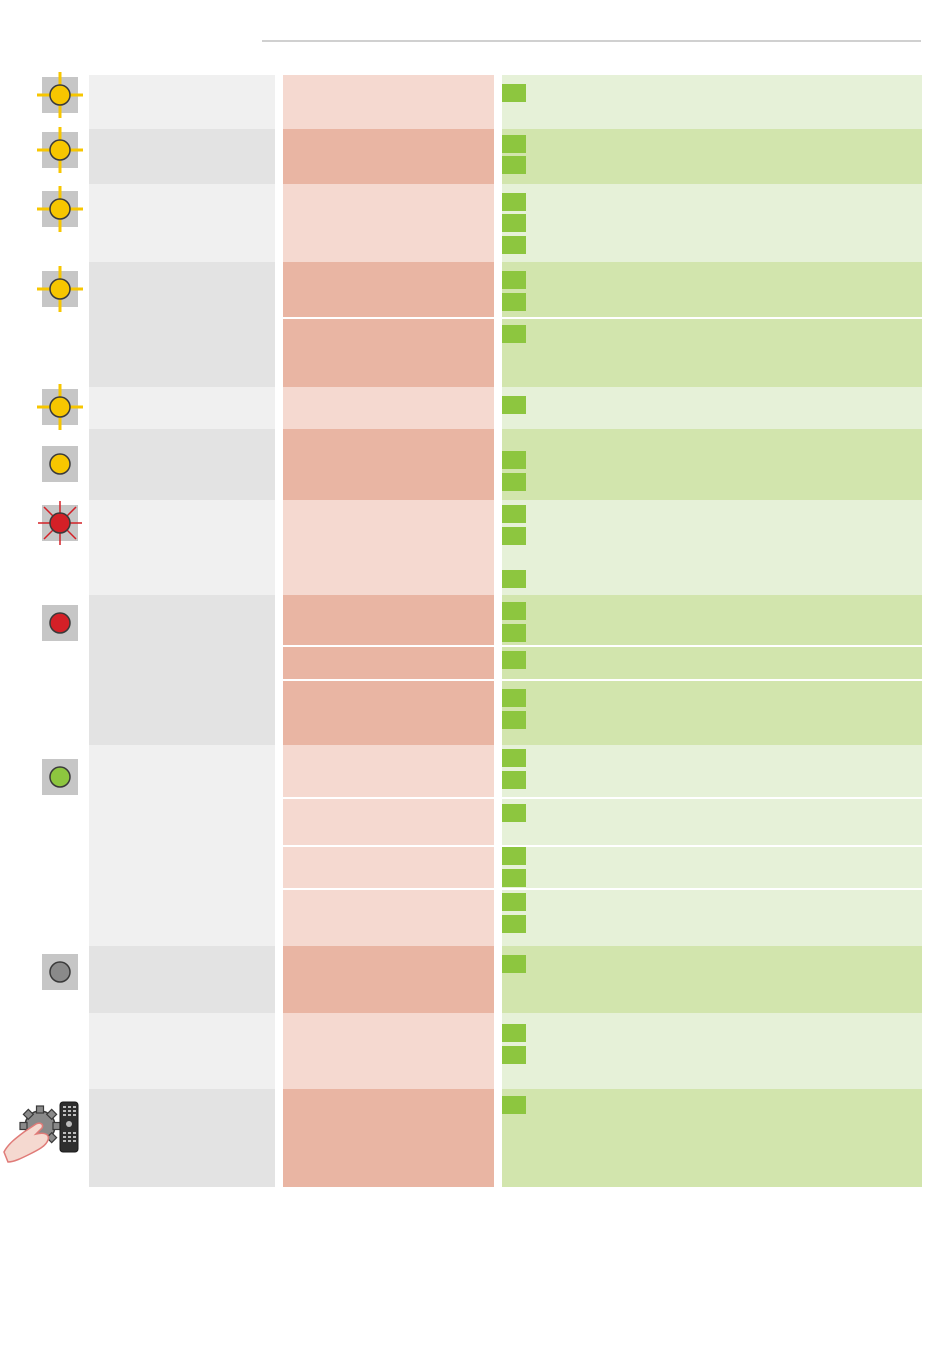 The width and height of the screenshot is (950, 1364). Describe the element at coordinates (60, 464) in the screenshot. I see `yellow-steady-led-icon` at that location.